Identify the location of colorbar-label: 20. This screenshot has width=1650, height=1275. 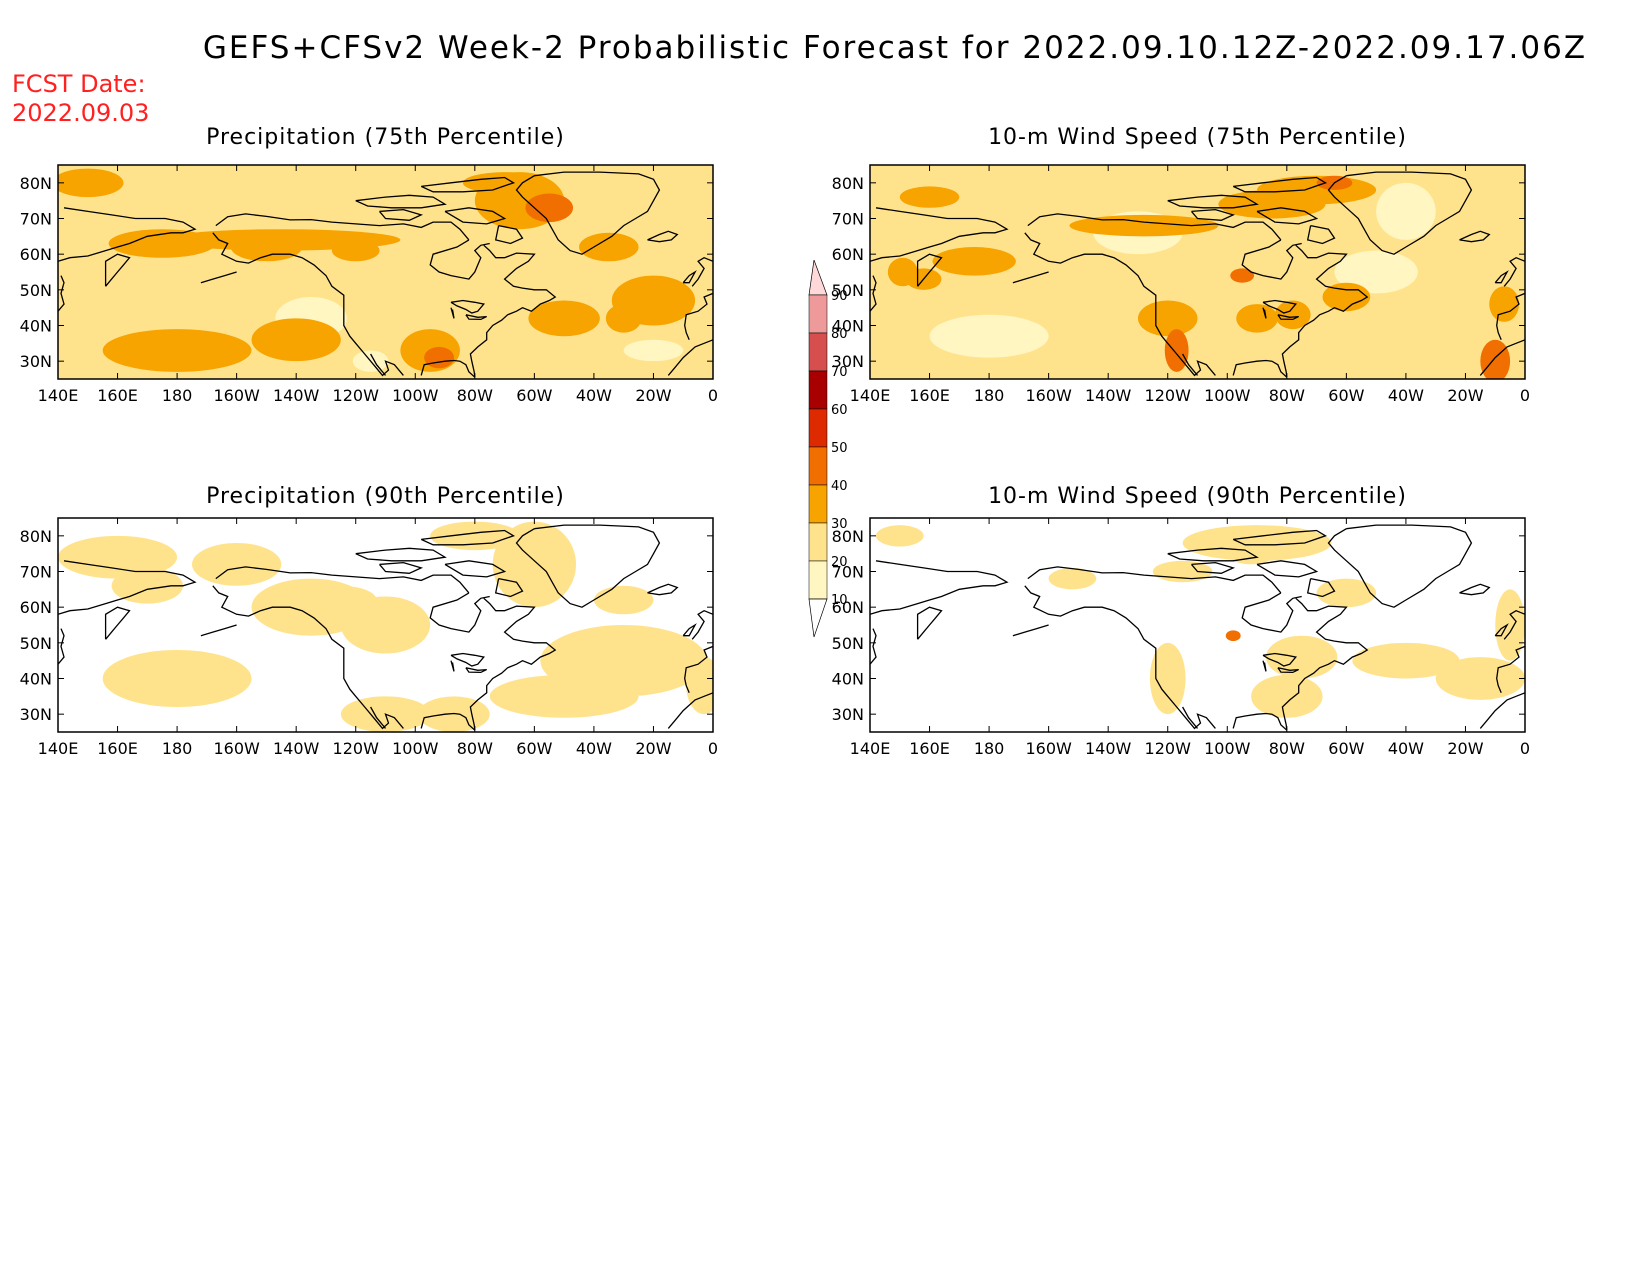
(839, 562).